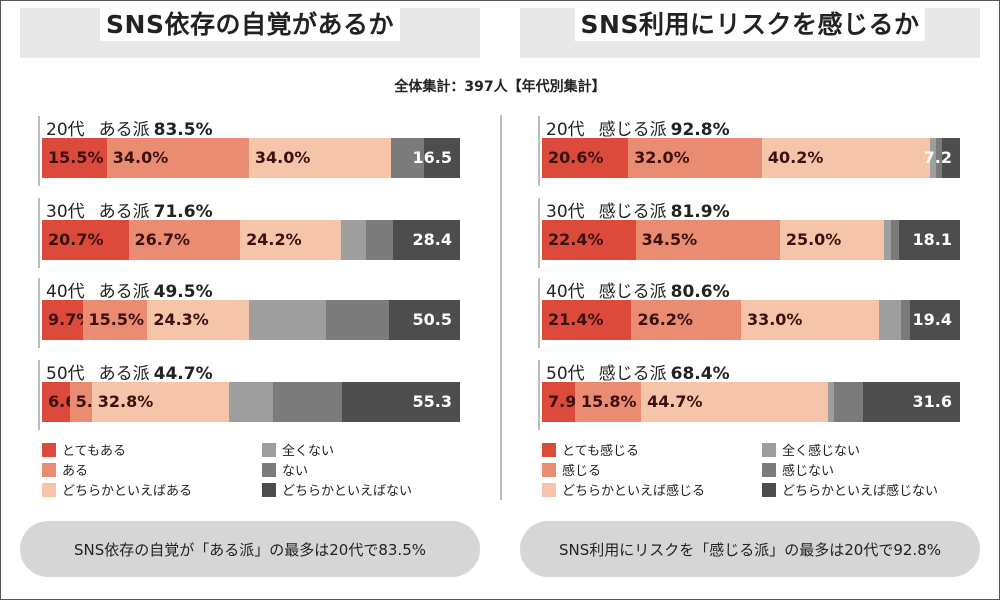  I want to click on stacked-bar: 9.7% 15.5% 24.3% 50.5, so click(251, 320).